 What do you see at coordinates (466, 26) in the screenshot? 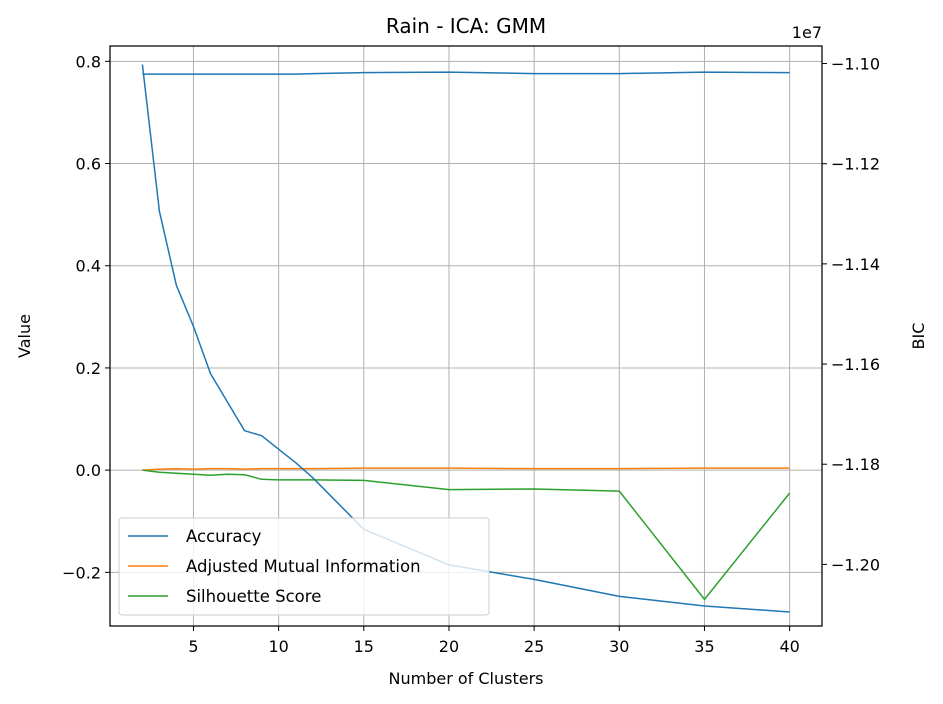
I see `chart-title: Rain - ICA: GMM` at bounding box center [466, 26].